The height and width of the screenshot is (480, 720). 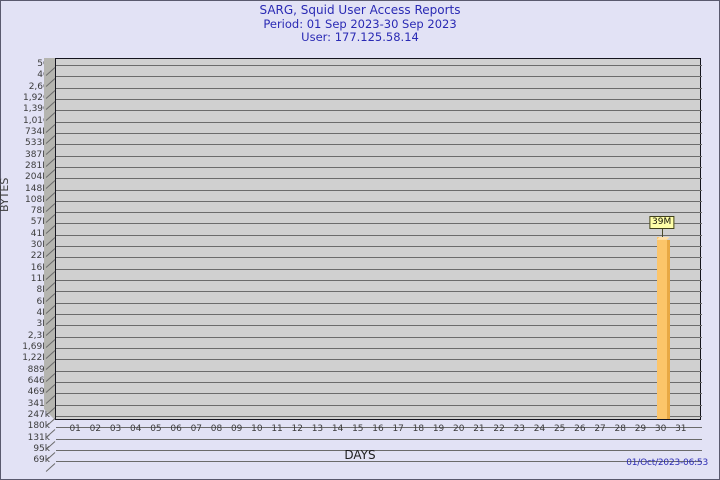 I want to click on y-axis-tick-label: 247k, so click(x=38, y=414).